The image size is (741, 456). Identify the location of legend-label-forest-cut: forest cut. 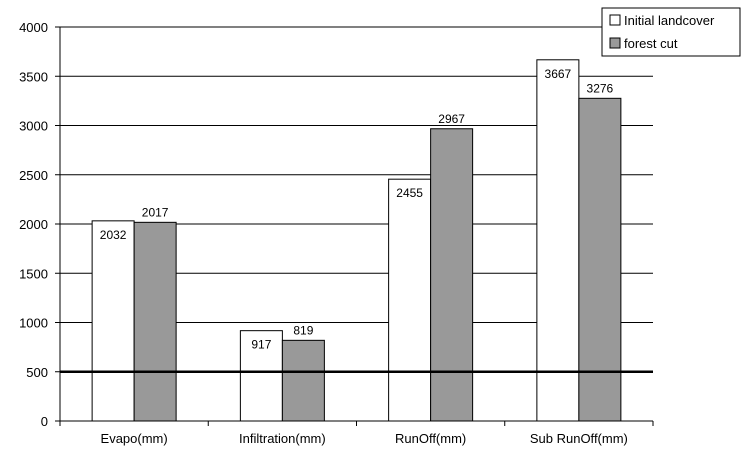
(651, 43).